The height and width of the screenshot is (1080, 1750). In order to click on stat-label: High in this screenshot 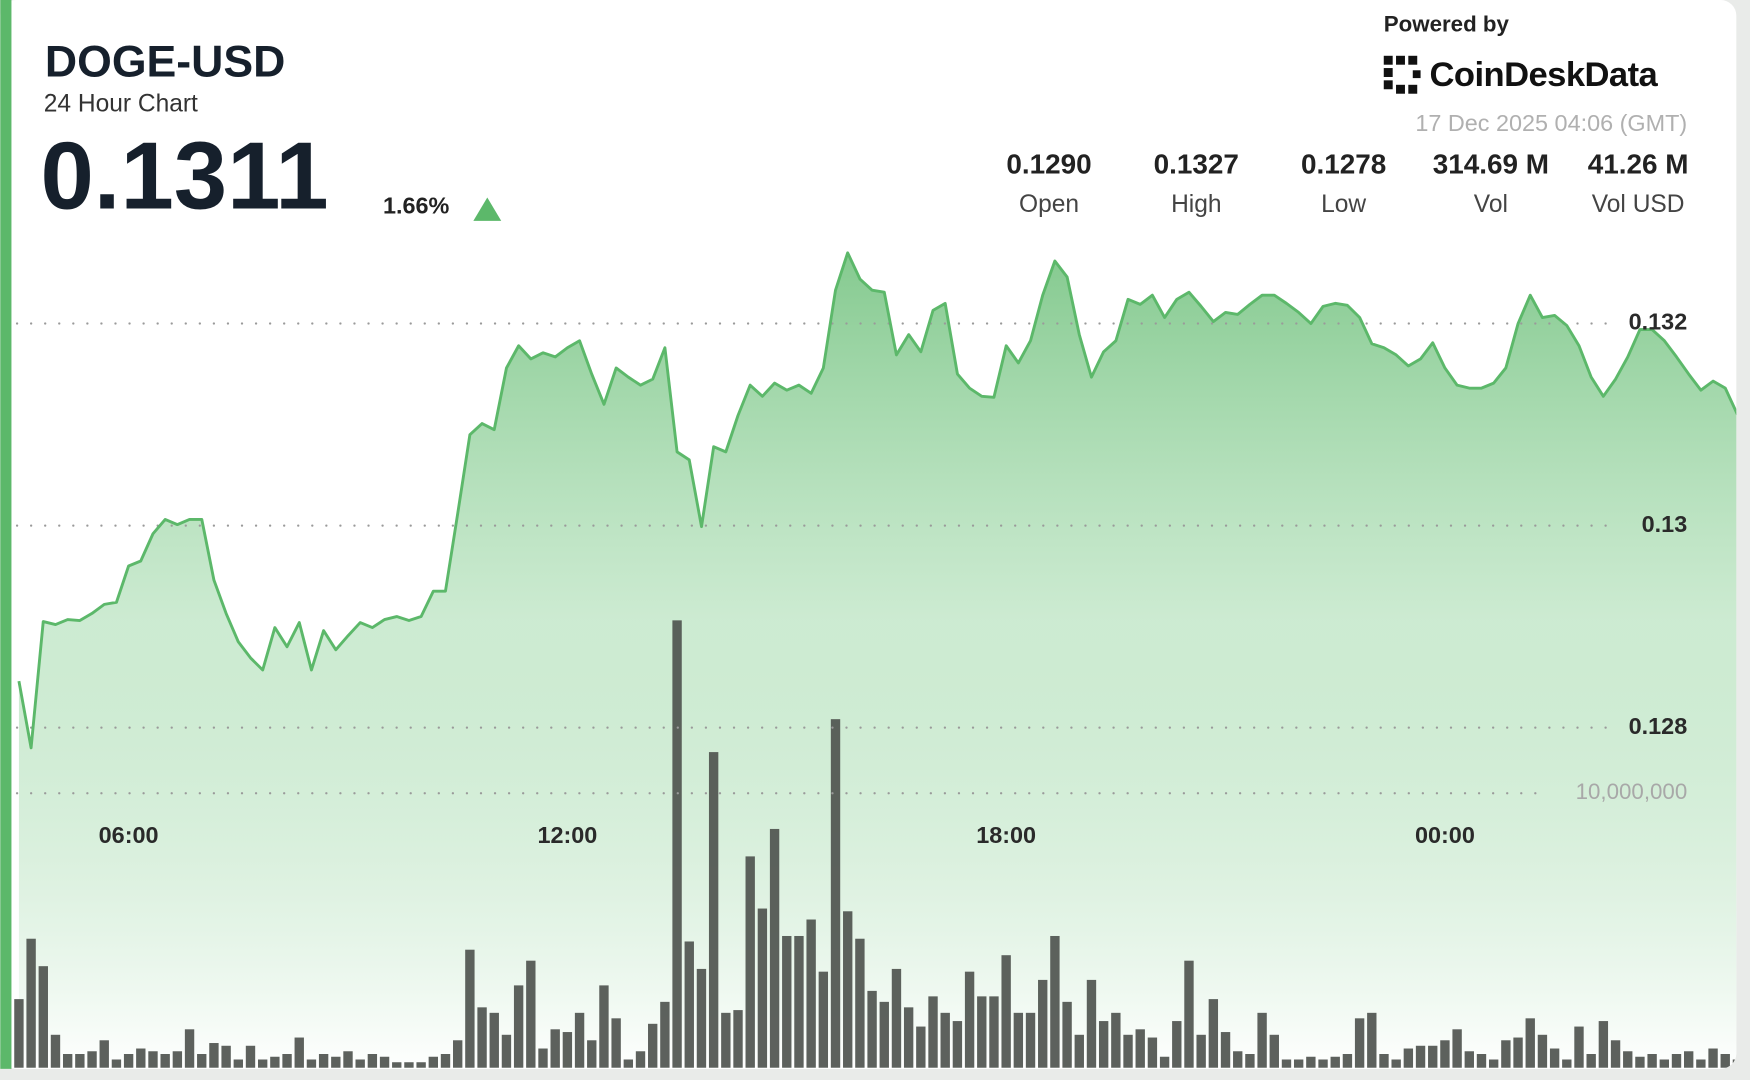, I will do `click(1196, 204)`.